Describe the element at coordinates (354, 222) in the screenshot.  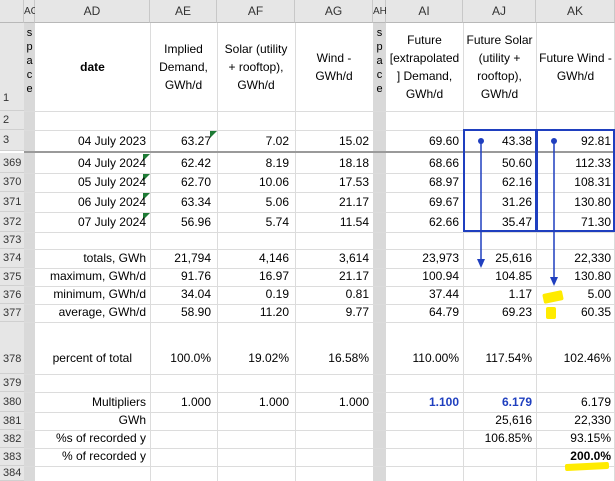
I see `wind-cell: 11.54` at that location.